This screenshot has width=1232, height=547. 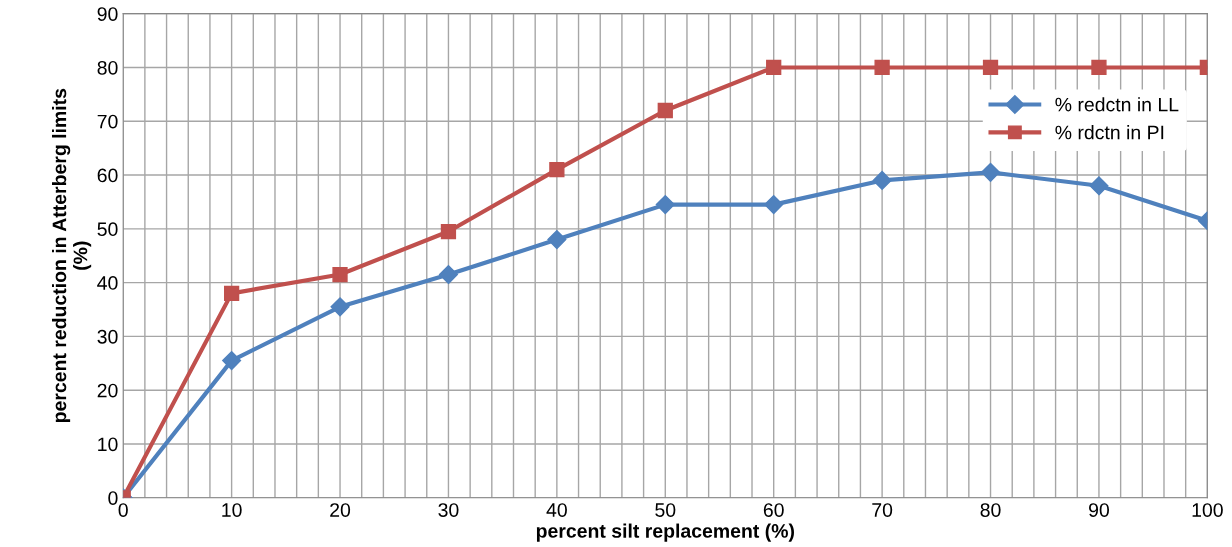 What do you see at coordinates (773, 510) in the screenshot?
I see `x-tick-label: 60` at bounding box center [773, 510].